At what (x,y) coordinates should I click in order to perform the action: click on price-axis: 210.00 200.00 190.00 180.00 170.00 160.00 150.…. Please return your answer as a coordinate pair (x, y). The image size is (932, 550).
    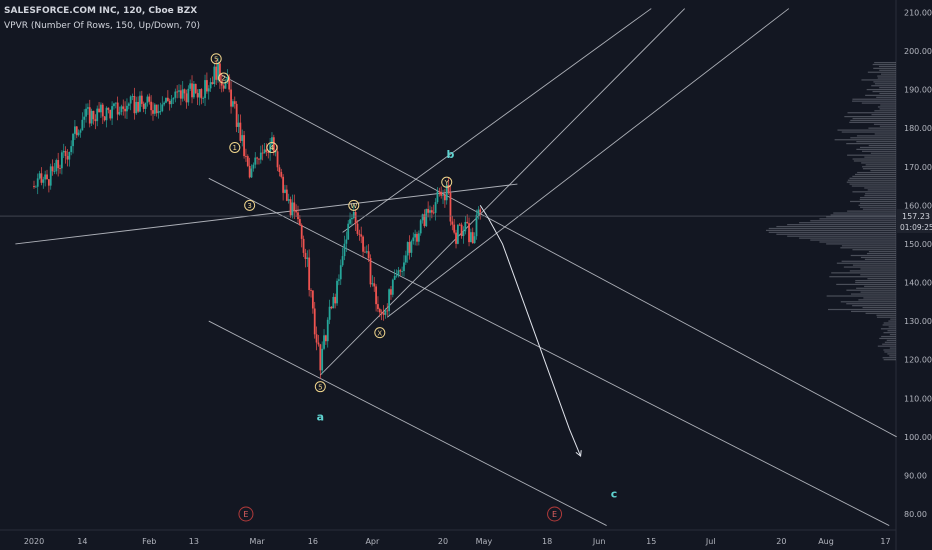
    Looking at the image, I should click on (918, 263).